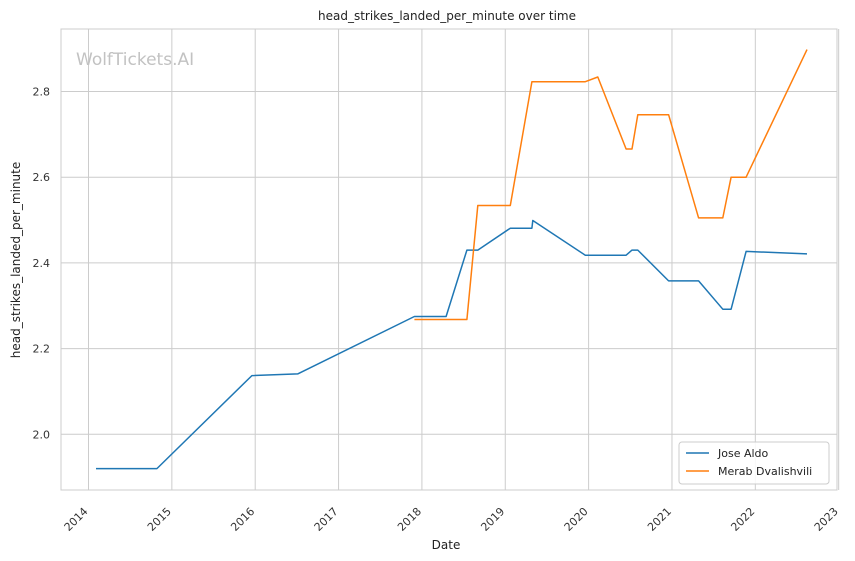  What do you see at coordinates (409, 519) in the screenshot?
I see `x-tick-label: 2018` at bounding box center [409, 519].